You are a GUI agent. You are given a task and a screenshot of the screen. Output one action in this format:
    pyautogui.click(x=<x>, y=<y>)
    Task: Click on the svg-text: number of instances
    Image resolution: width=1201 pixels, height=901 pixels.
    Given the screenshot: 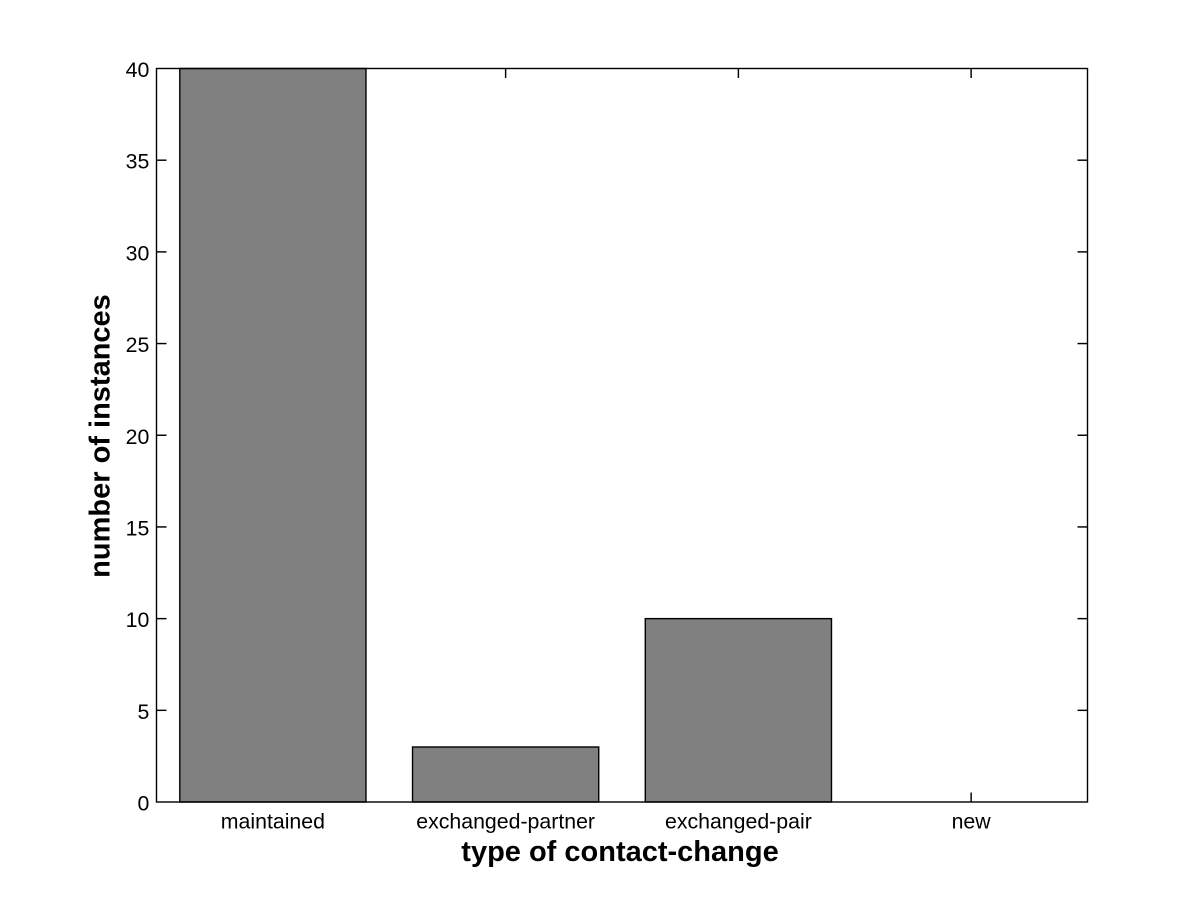 What is the action you would take?
    pyautogui.click(x=101, y=436)
    